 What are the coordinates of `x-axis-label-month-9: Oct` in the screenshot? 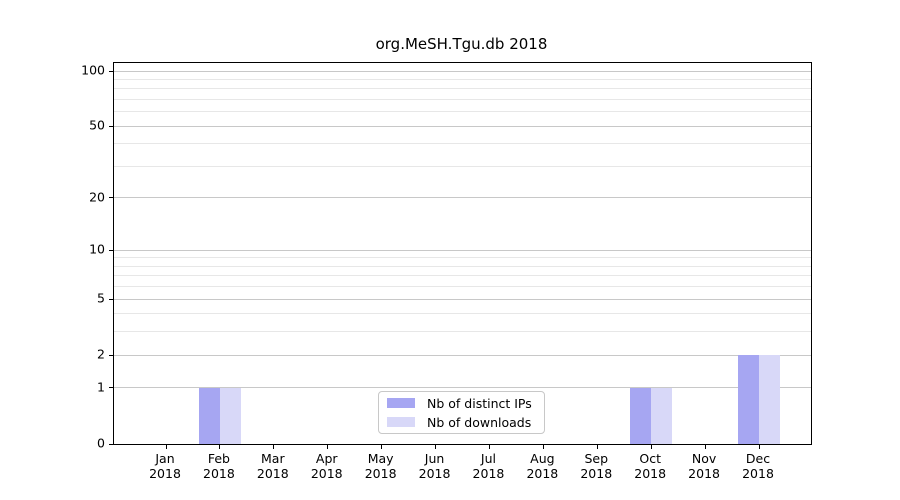 It's located at (650, 458).